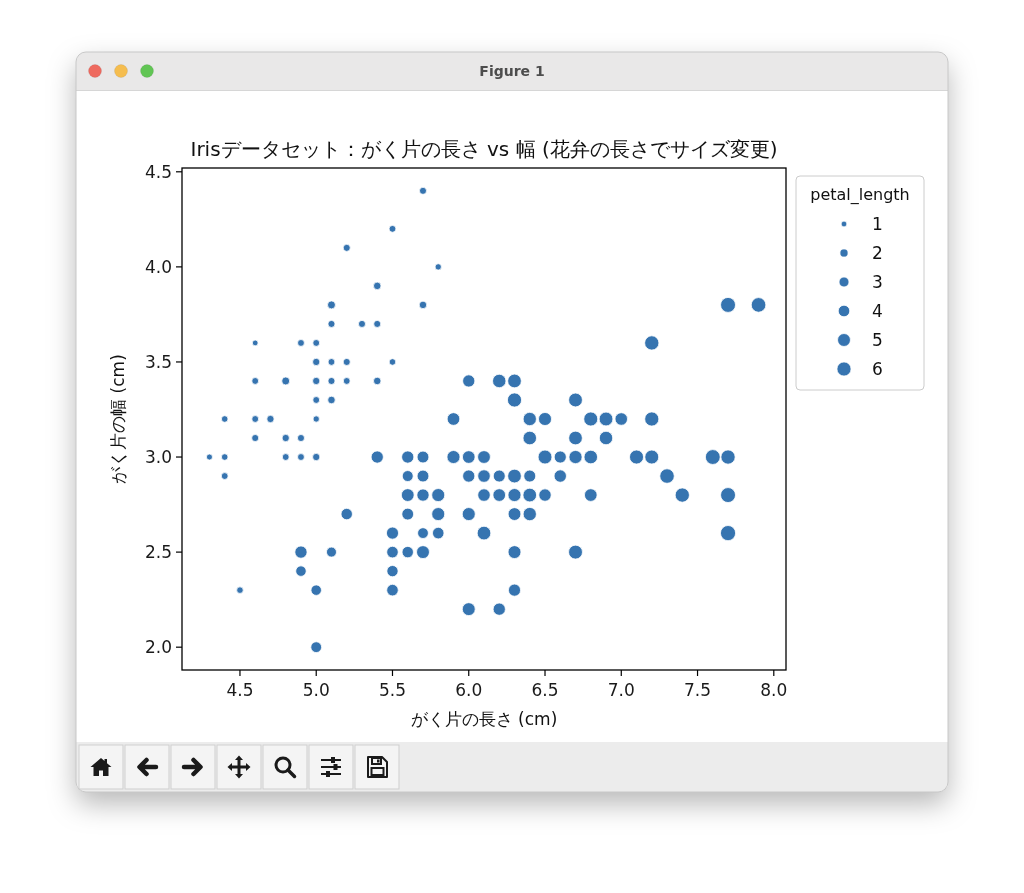  Describe the element at coordinates (392, 690) in the screenshot. I see `x-tick-label: 5.5` at that location.